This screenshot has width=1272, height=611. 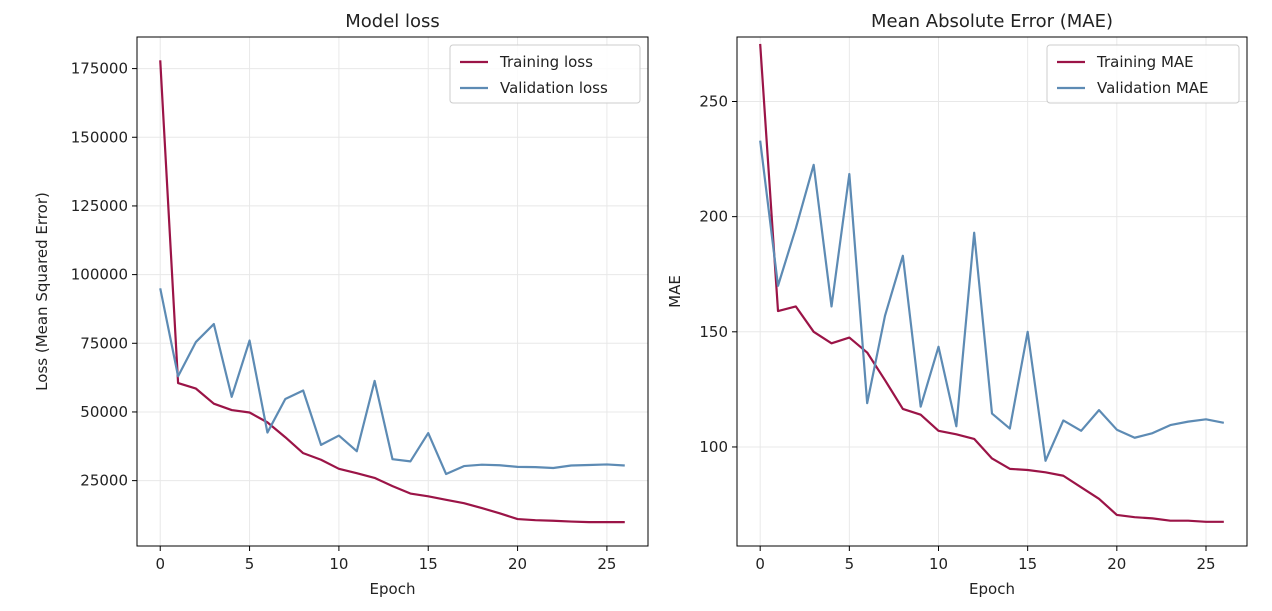 I want to click on y-tick-label: 150000, so click(x=99, y=137).